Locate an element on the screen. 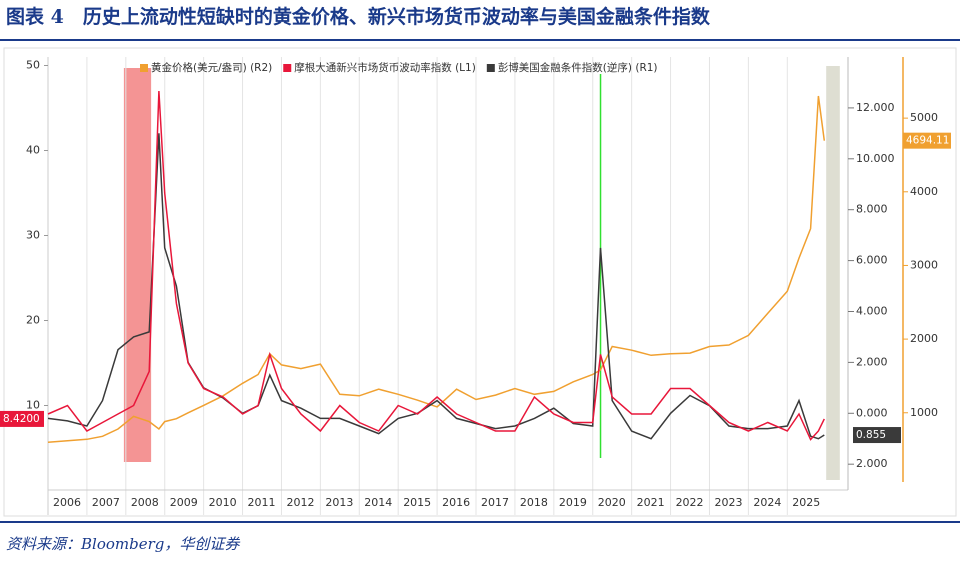 The image size is (960, 566). last-value-label: 0.855 is located at coordinates (871, 435).